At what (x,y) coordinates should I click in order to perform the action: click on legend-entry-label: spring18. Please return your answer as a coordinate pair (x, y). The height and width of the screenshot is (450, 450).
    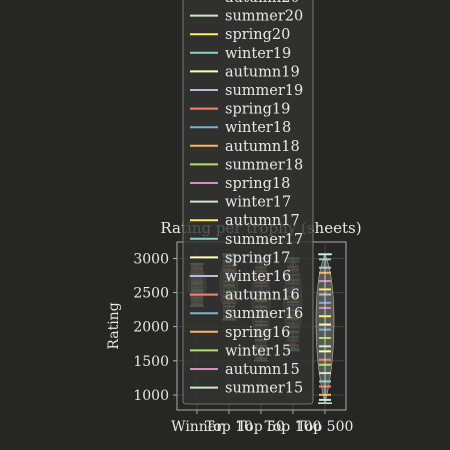
    Looking at the image, I should click on (257, 184).